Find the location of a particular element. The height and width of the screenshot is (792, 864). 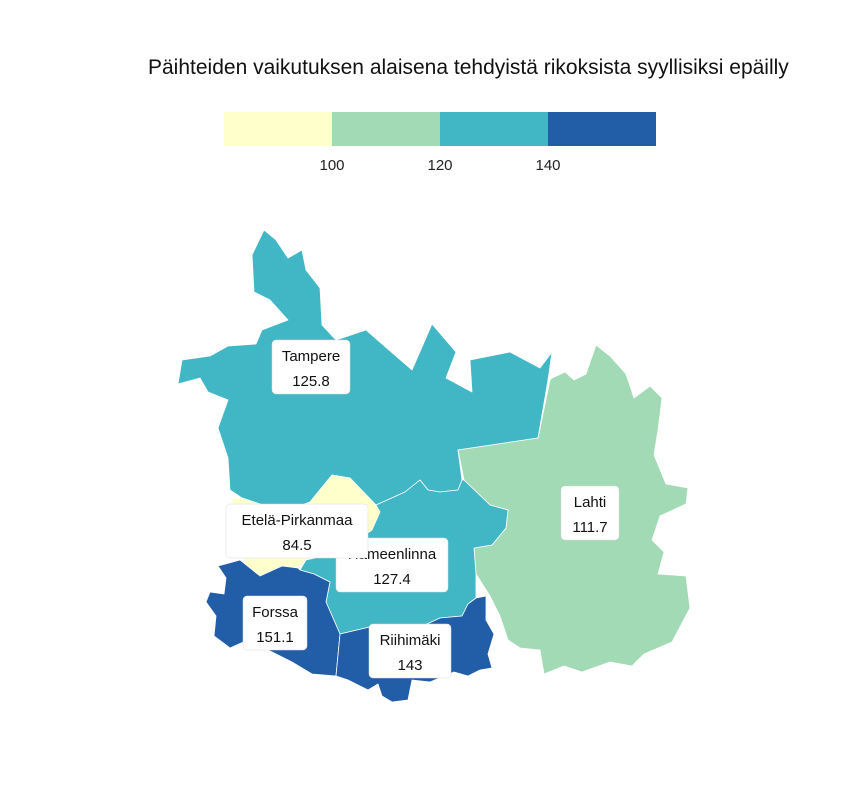

label-riihimaki: Riihimäki 143 is located at coordinates (410, 651).